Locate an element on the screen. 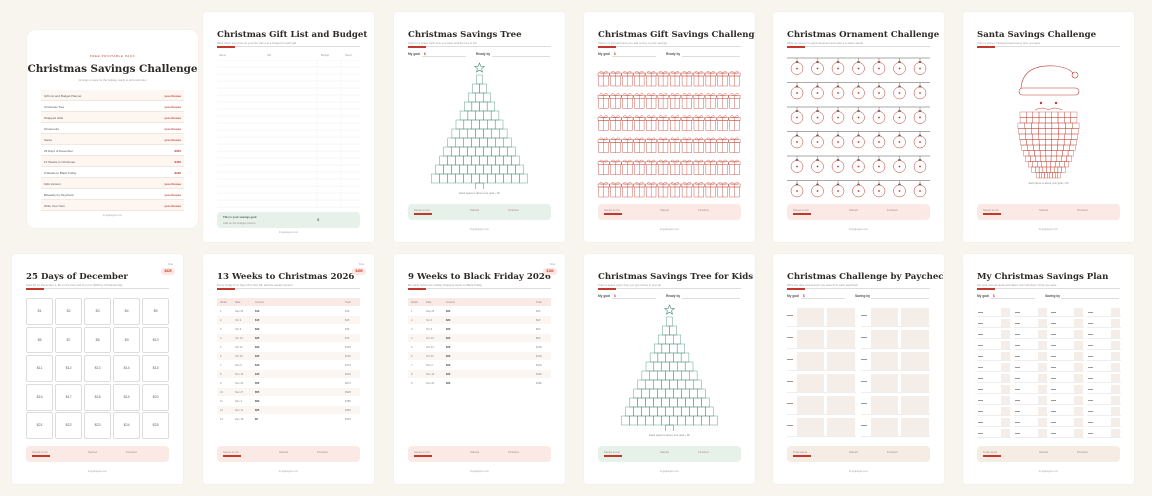 The width and height of the screenshot is (1152, 496). page-title: Christmas Ornament Challenge is located at coordinates (863, 35).